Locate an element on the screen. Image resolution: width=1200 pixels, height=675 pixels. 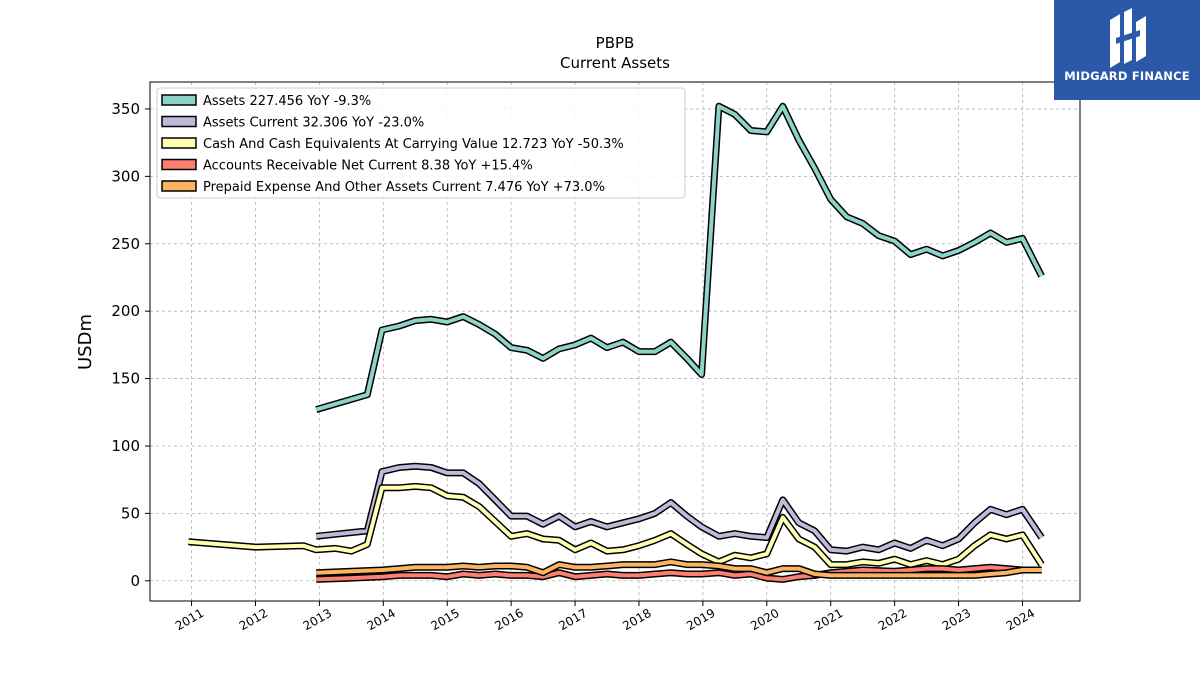
chart-subtitle: Current Assets is located at coordinates (615, 63).